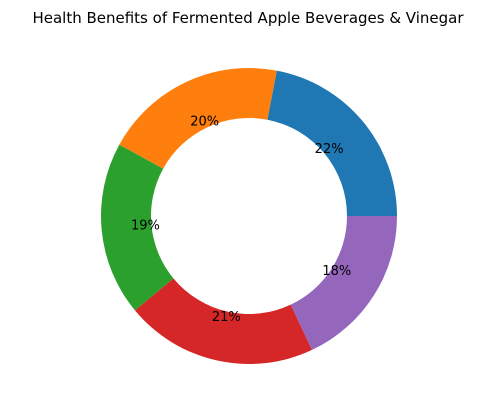 The image size is (497, 411). I want to click on slice-percent-label-3: 19%, so click(145, 225).